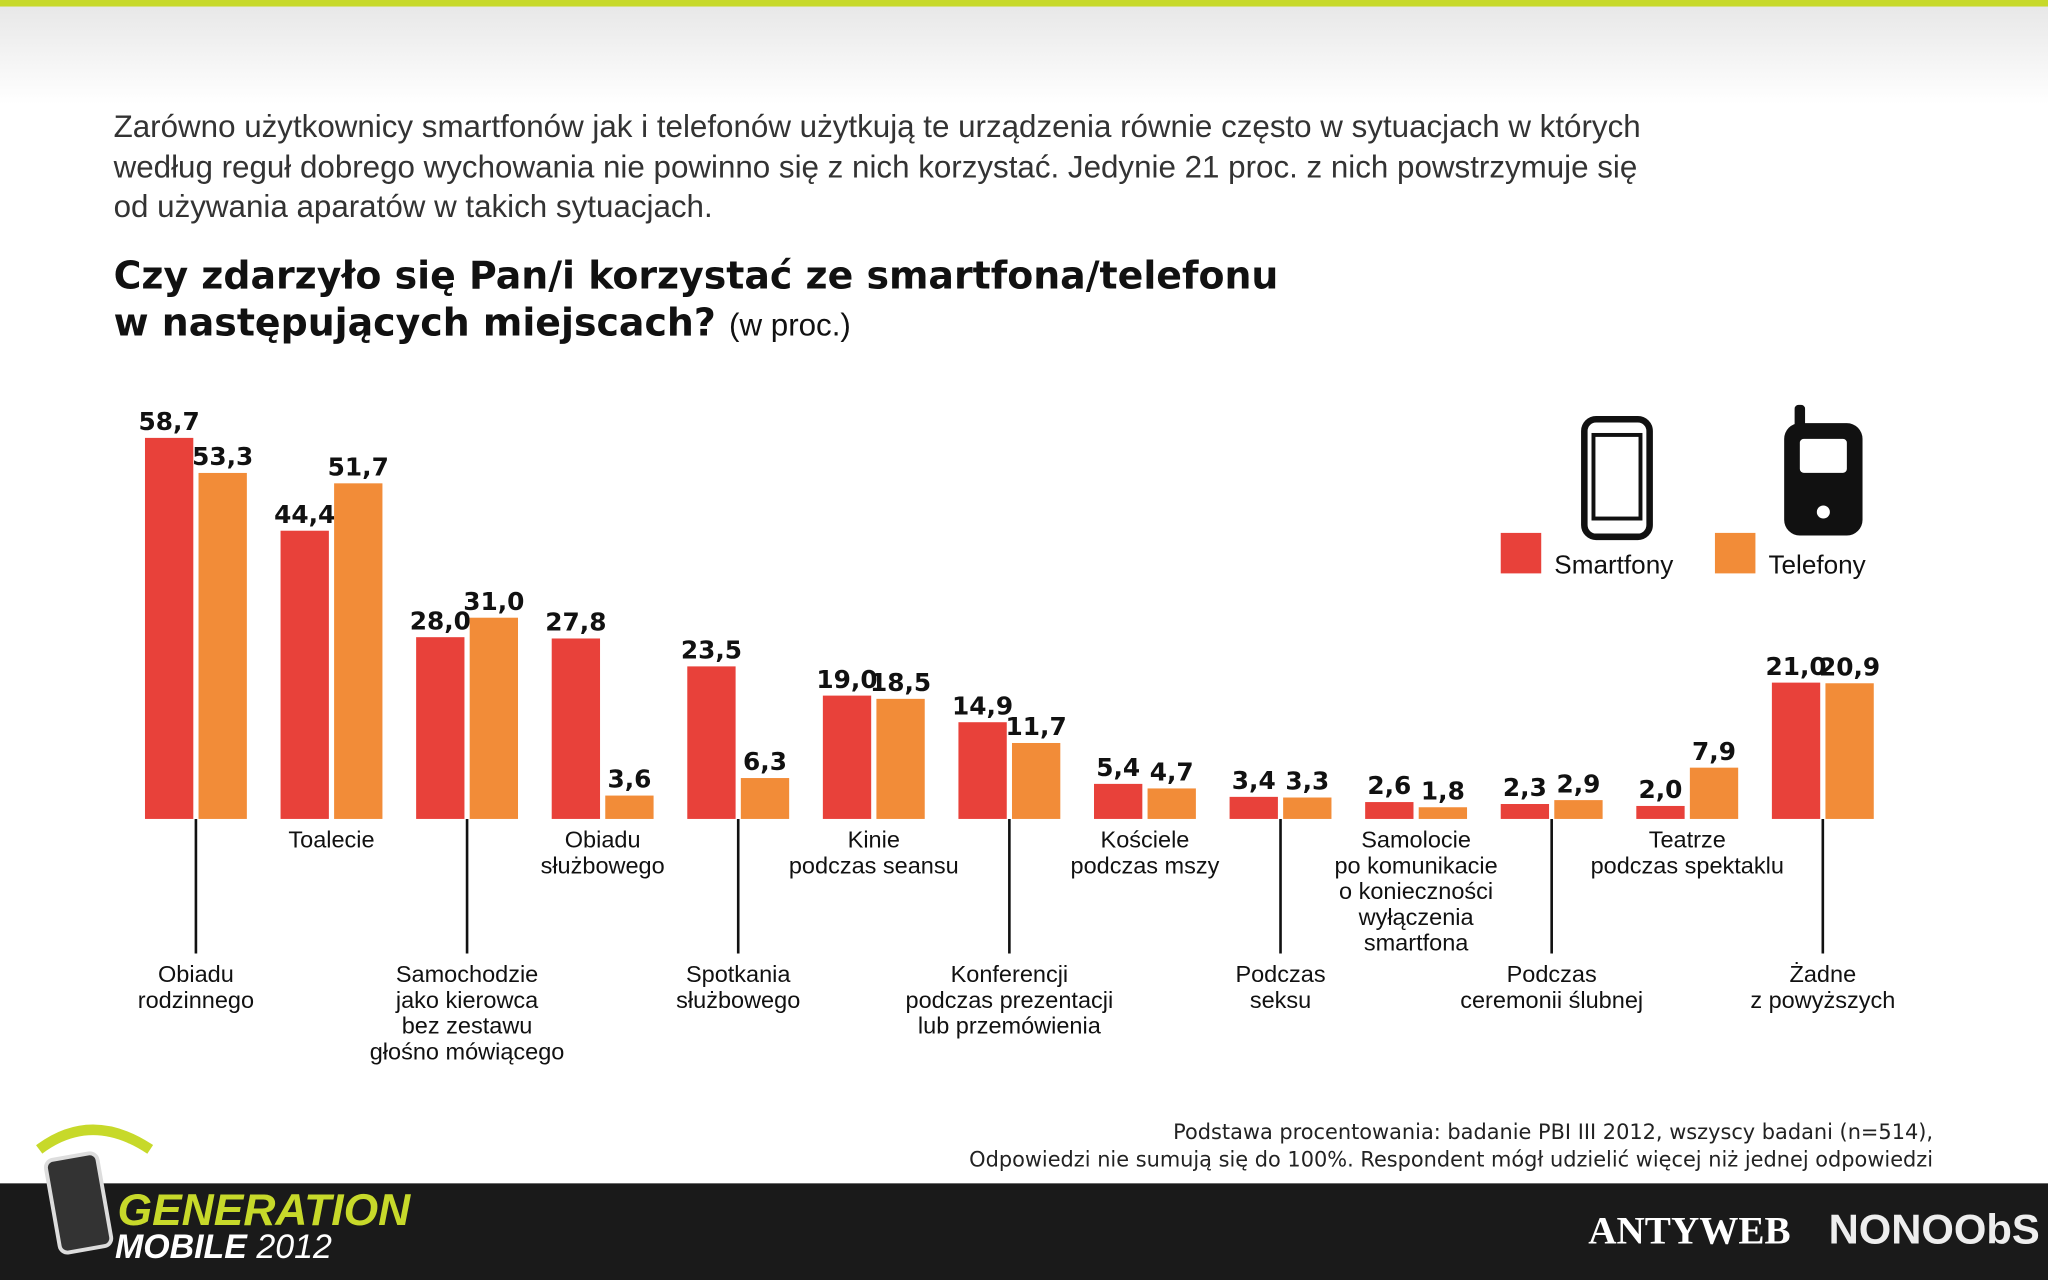  I want to click on x-tick-label-line: Konferencji, so click(1010, 974).